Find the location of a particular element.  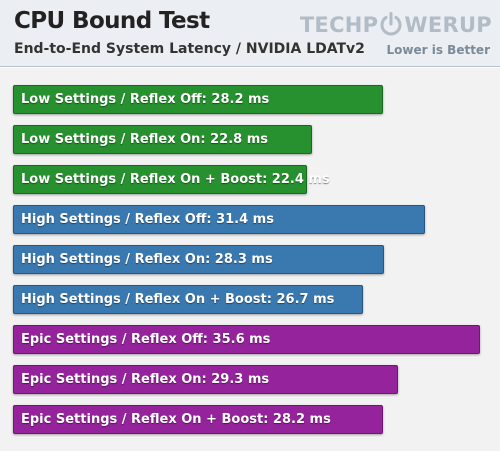

techpowerup-logo: TECHP WERUP is located at coordinates (396, 25).